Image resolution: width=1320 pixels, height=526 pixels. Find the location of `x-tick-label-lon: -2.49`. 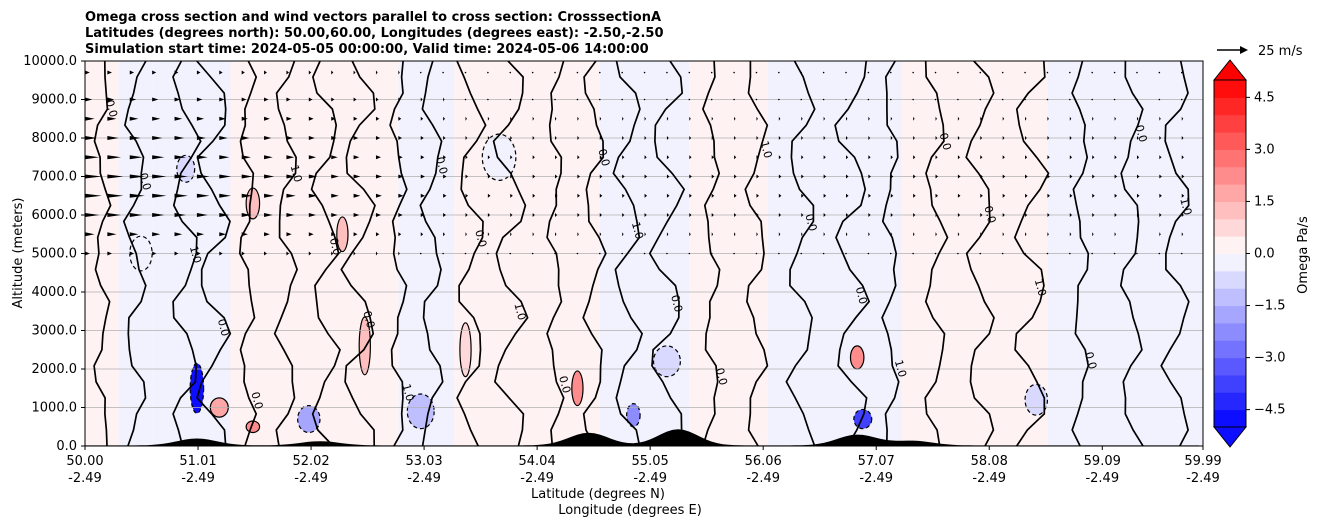

x-tick-label-lon: -2.49 is located at coordinates (311, 478).